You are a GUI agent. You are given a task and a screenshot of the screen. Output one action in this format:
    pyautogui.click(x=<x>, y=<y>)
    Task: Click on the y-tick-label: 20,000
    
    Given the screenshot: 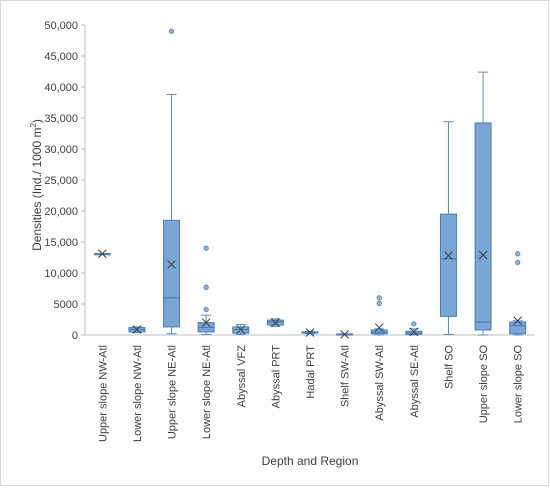 What is the action you would take?
    pyautogui.click(x=61, y=212)
    